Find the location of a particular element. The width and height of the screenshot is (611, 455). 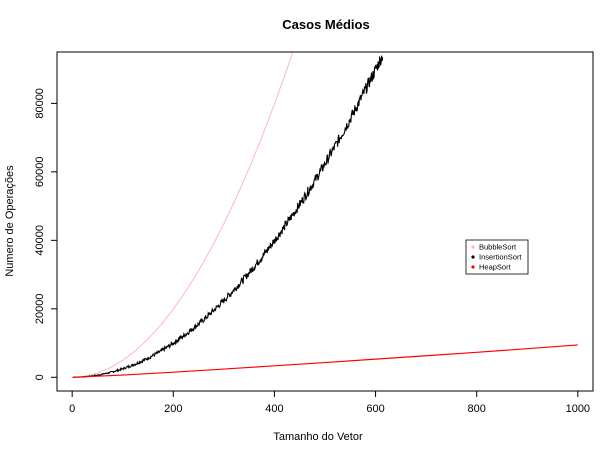

legend-box is located at coordinates (497, 257).